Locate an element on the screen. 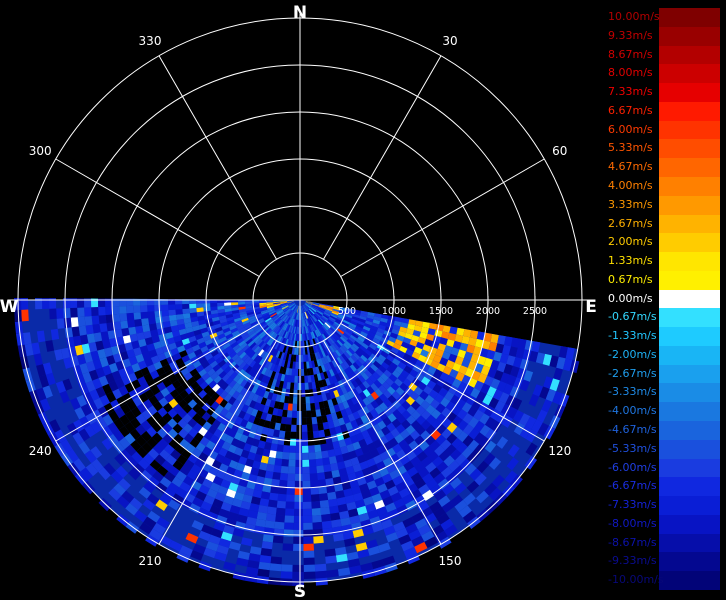 Image resolution: width=726 pixels, height=600 pixels. legend-entry: 3.33m/s is located at coordinates (662, 205).